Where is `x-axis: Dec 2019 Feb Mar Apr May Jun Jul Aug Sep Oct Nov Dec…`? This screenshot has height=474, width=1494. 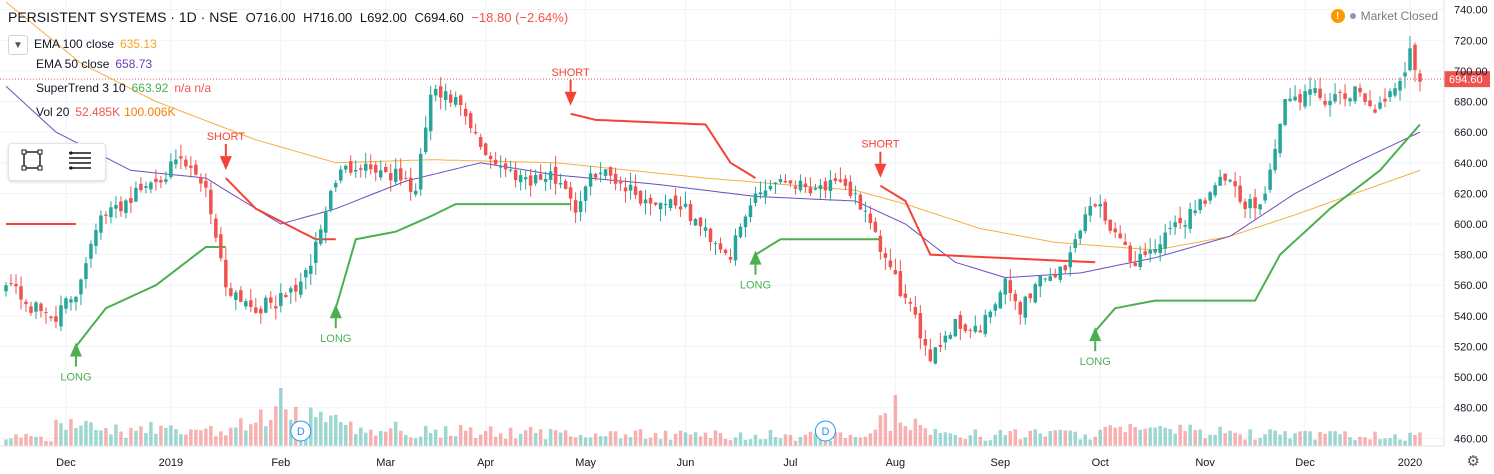
x-axis: Dec 2019 Feb Mar Apr May Jun Jul Aug Sep Oct Nov Dec… is located at coordinates (722, 457).